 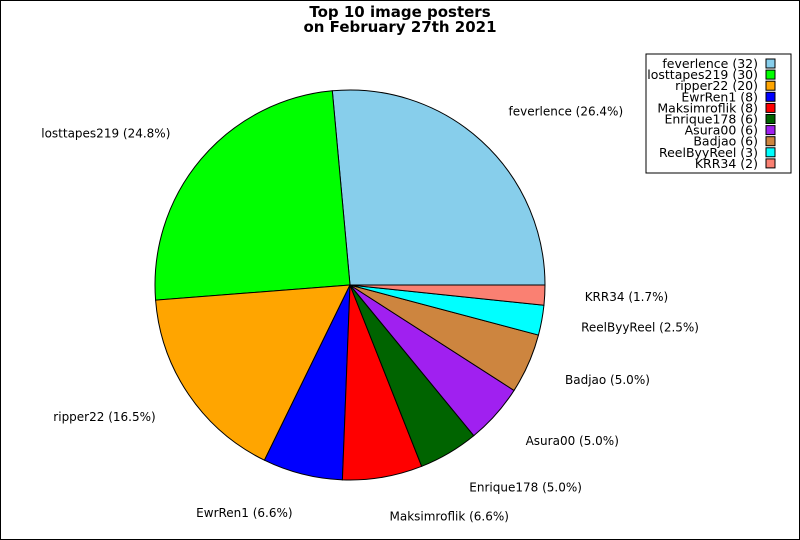 I want to click on legend-entry-maksimroflik: Maksimroflik (8), so click(x=707, y=107).